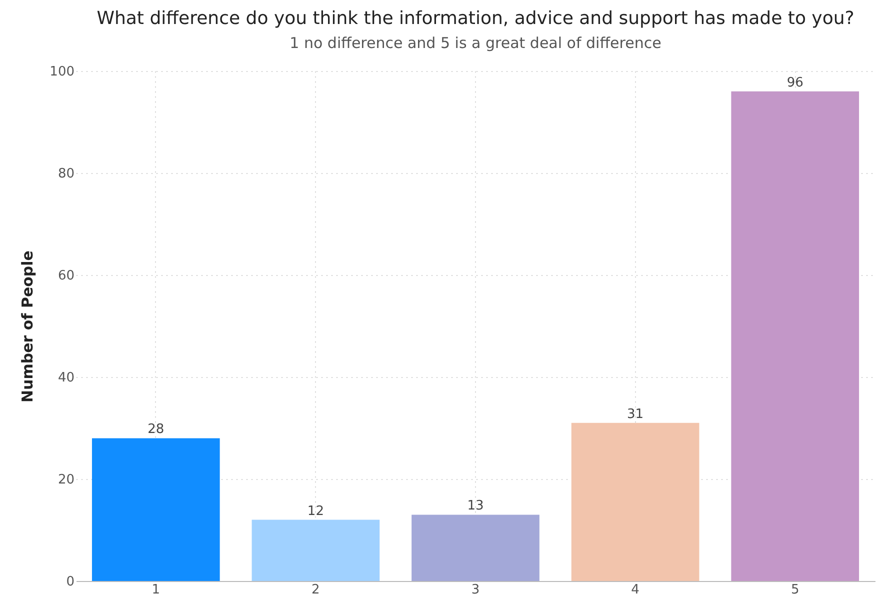 This screenshot has height=604, width=885. What do you see at coordinates (475, 18) in the screenshot?
I see `chart-title: What difference do you think the information, advice and support has made to you?` at bounding box center [475, 18].